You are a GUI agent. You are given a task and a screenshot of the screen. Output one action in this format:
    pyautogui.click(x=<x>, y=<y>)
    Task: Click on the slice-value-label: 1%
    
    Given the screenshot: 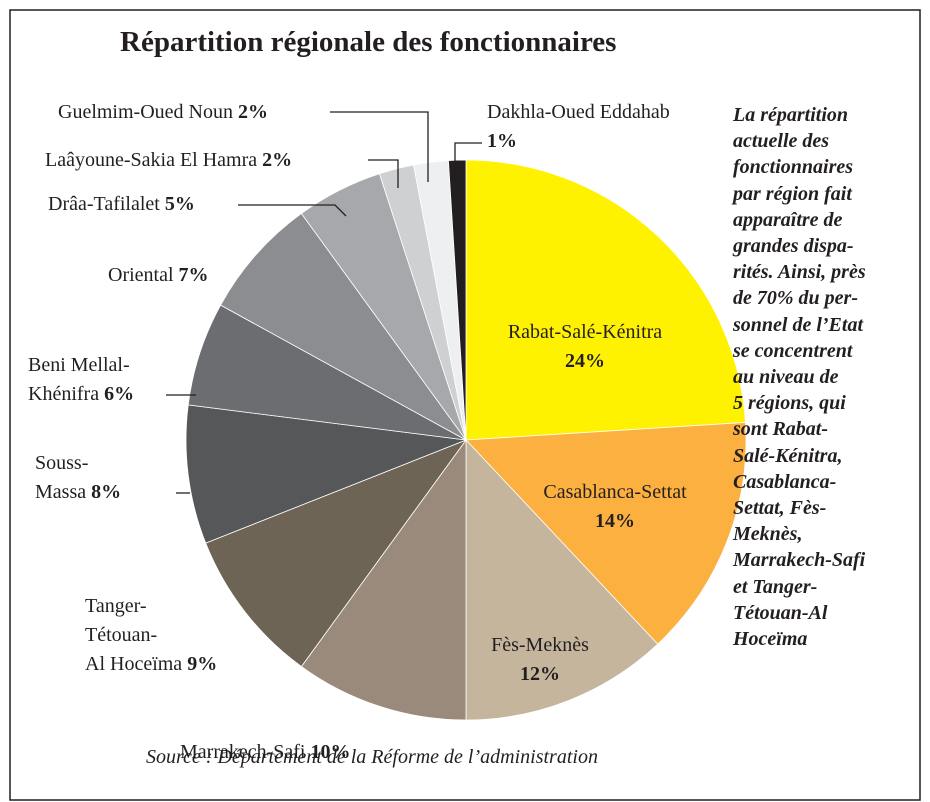 What is the action you would take?
    pyautogui.click(x=502, y=141)
    